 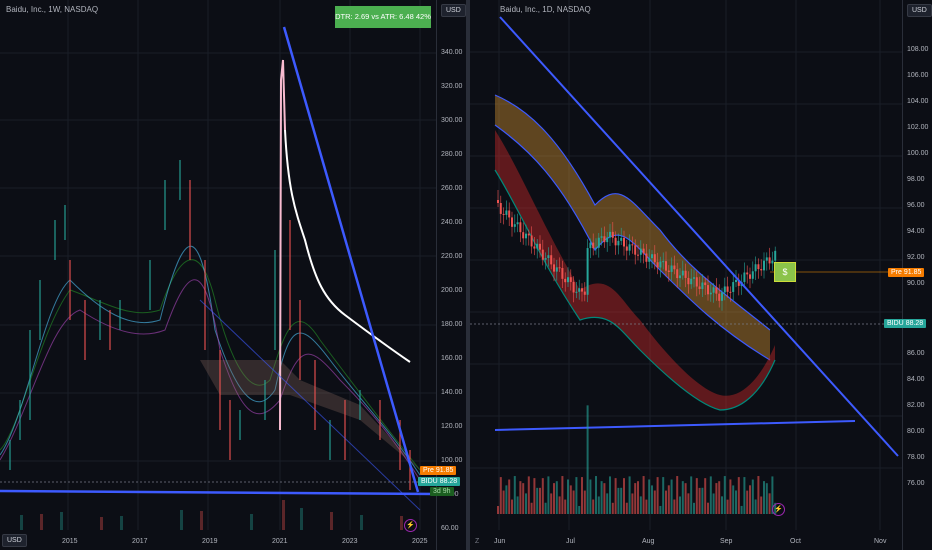 I want to click on right-y-tick: 106.00, so click(x=918, y=75).